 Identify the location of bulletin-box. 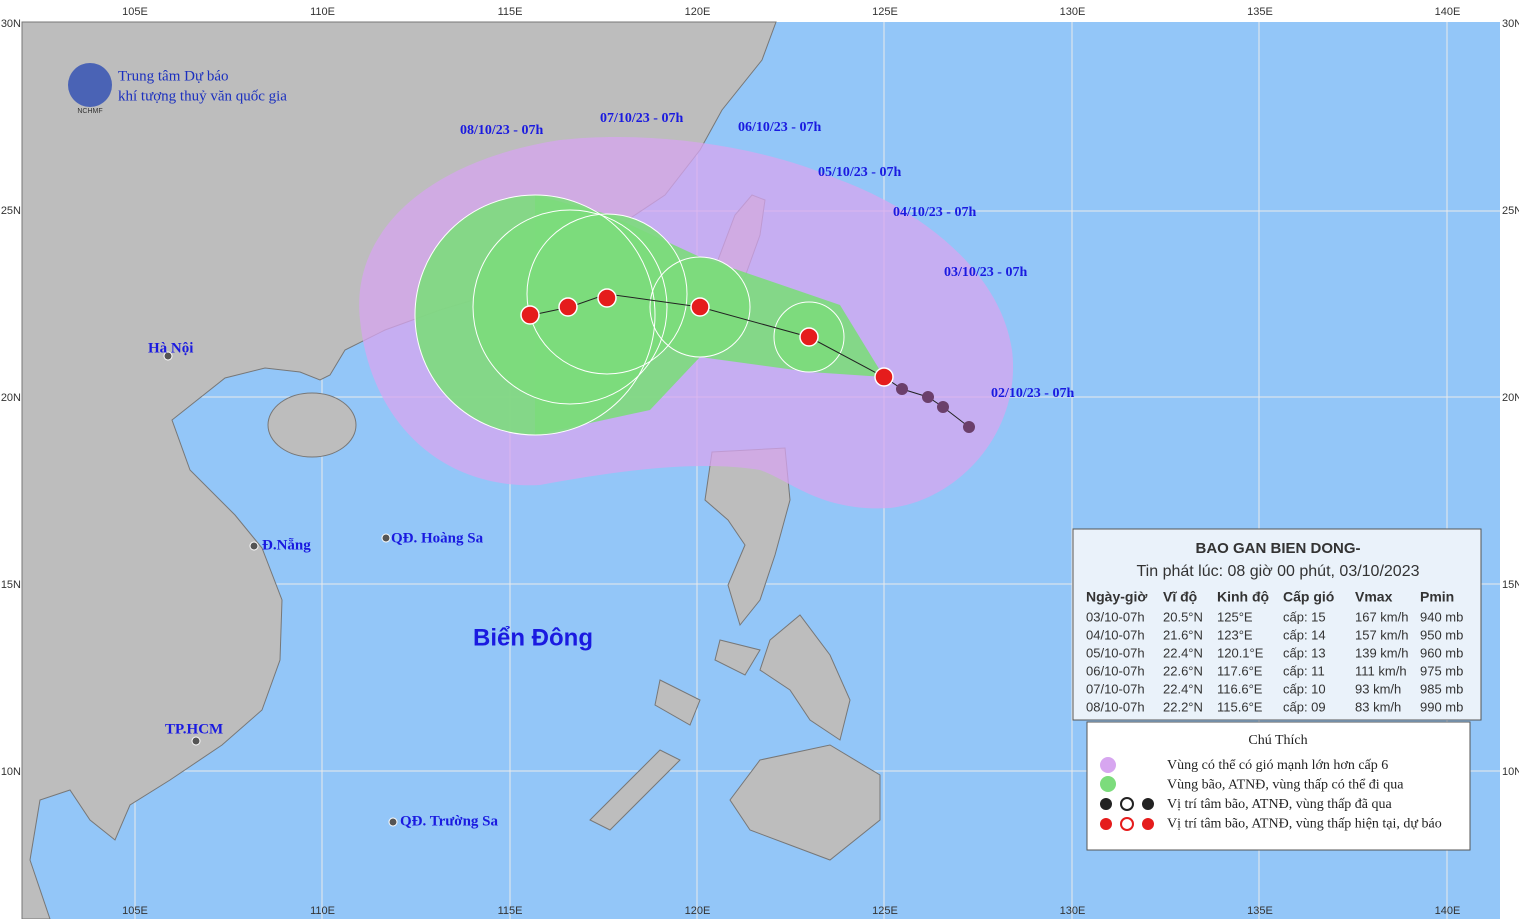
(1277, 624).